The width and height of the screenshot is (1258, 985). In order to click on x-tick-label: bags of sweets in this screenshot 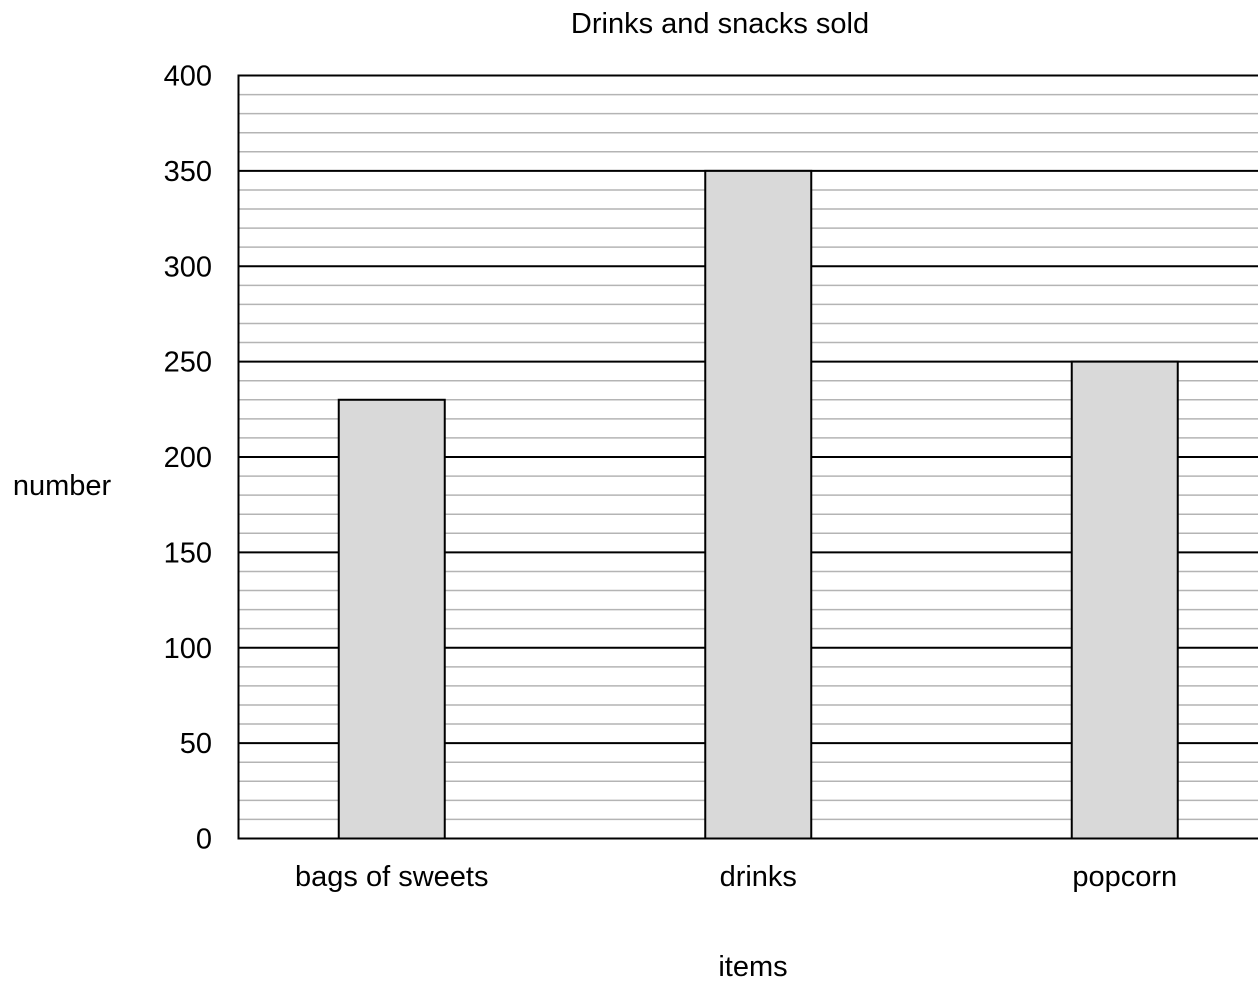, I will do `click(391, 877)`.